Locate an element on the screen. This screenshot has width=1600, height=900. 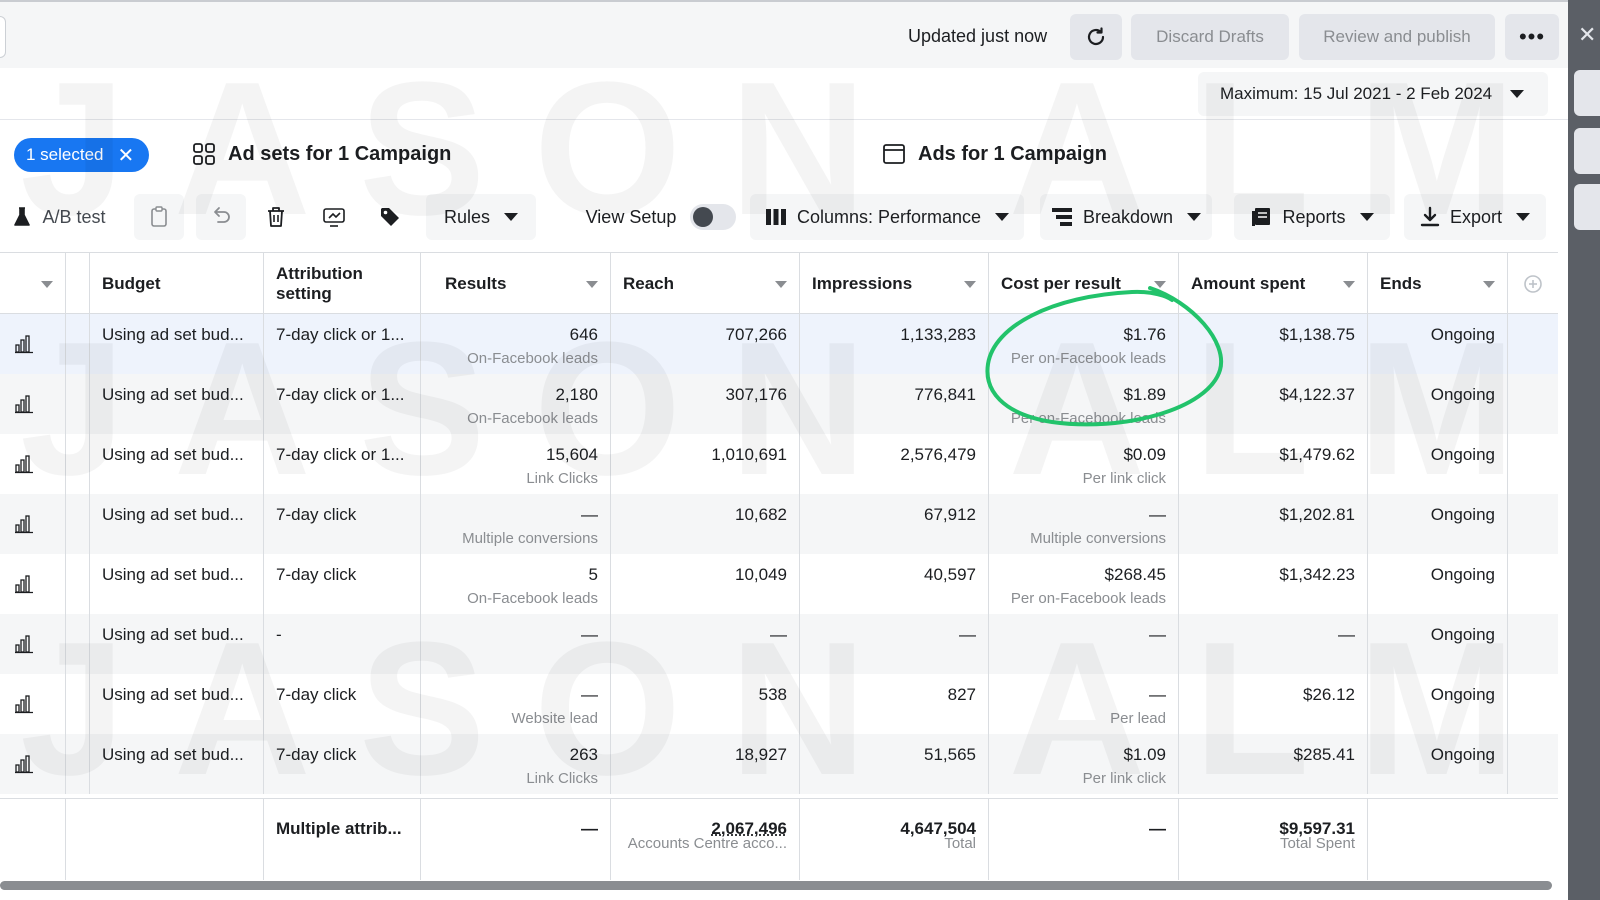
tab-ads: Ads for 1 Campaign is located at coordinates (994, 154).